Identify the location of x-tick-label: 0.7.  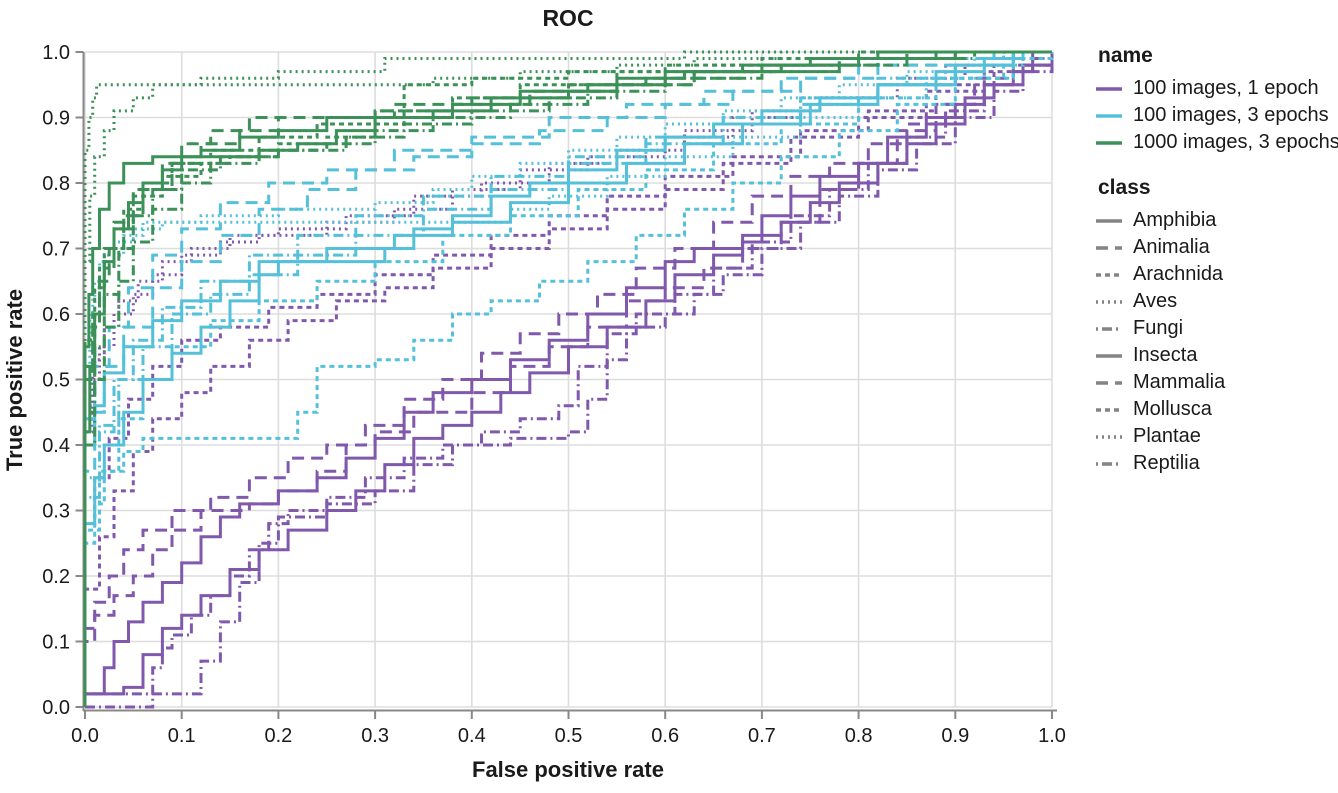
(762, 736).